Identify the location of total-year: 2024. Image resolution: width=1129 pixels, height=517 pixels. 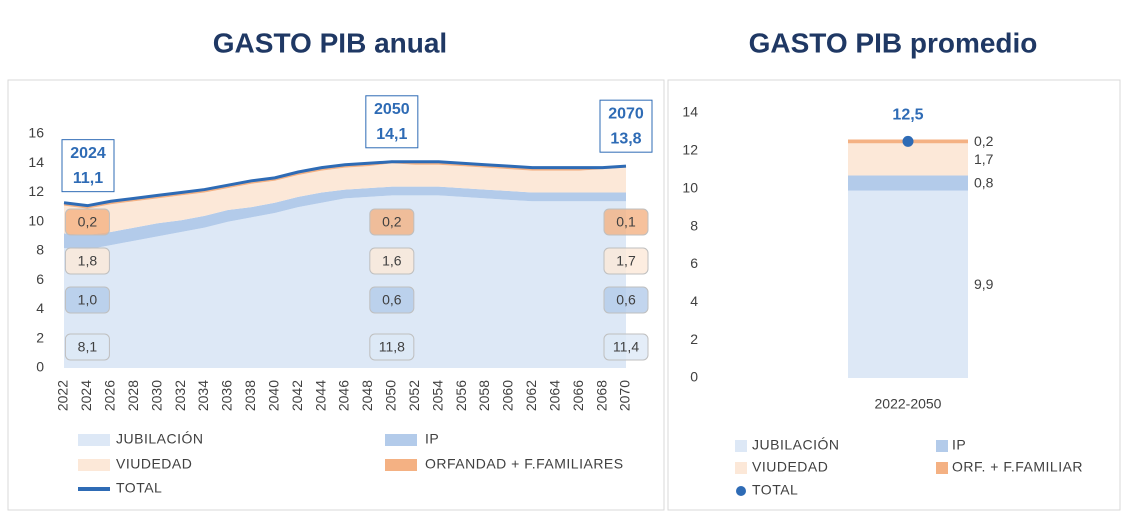
(88, 153).